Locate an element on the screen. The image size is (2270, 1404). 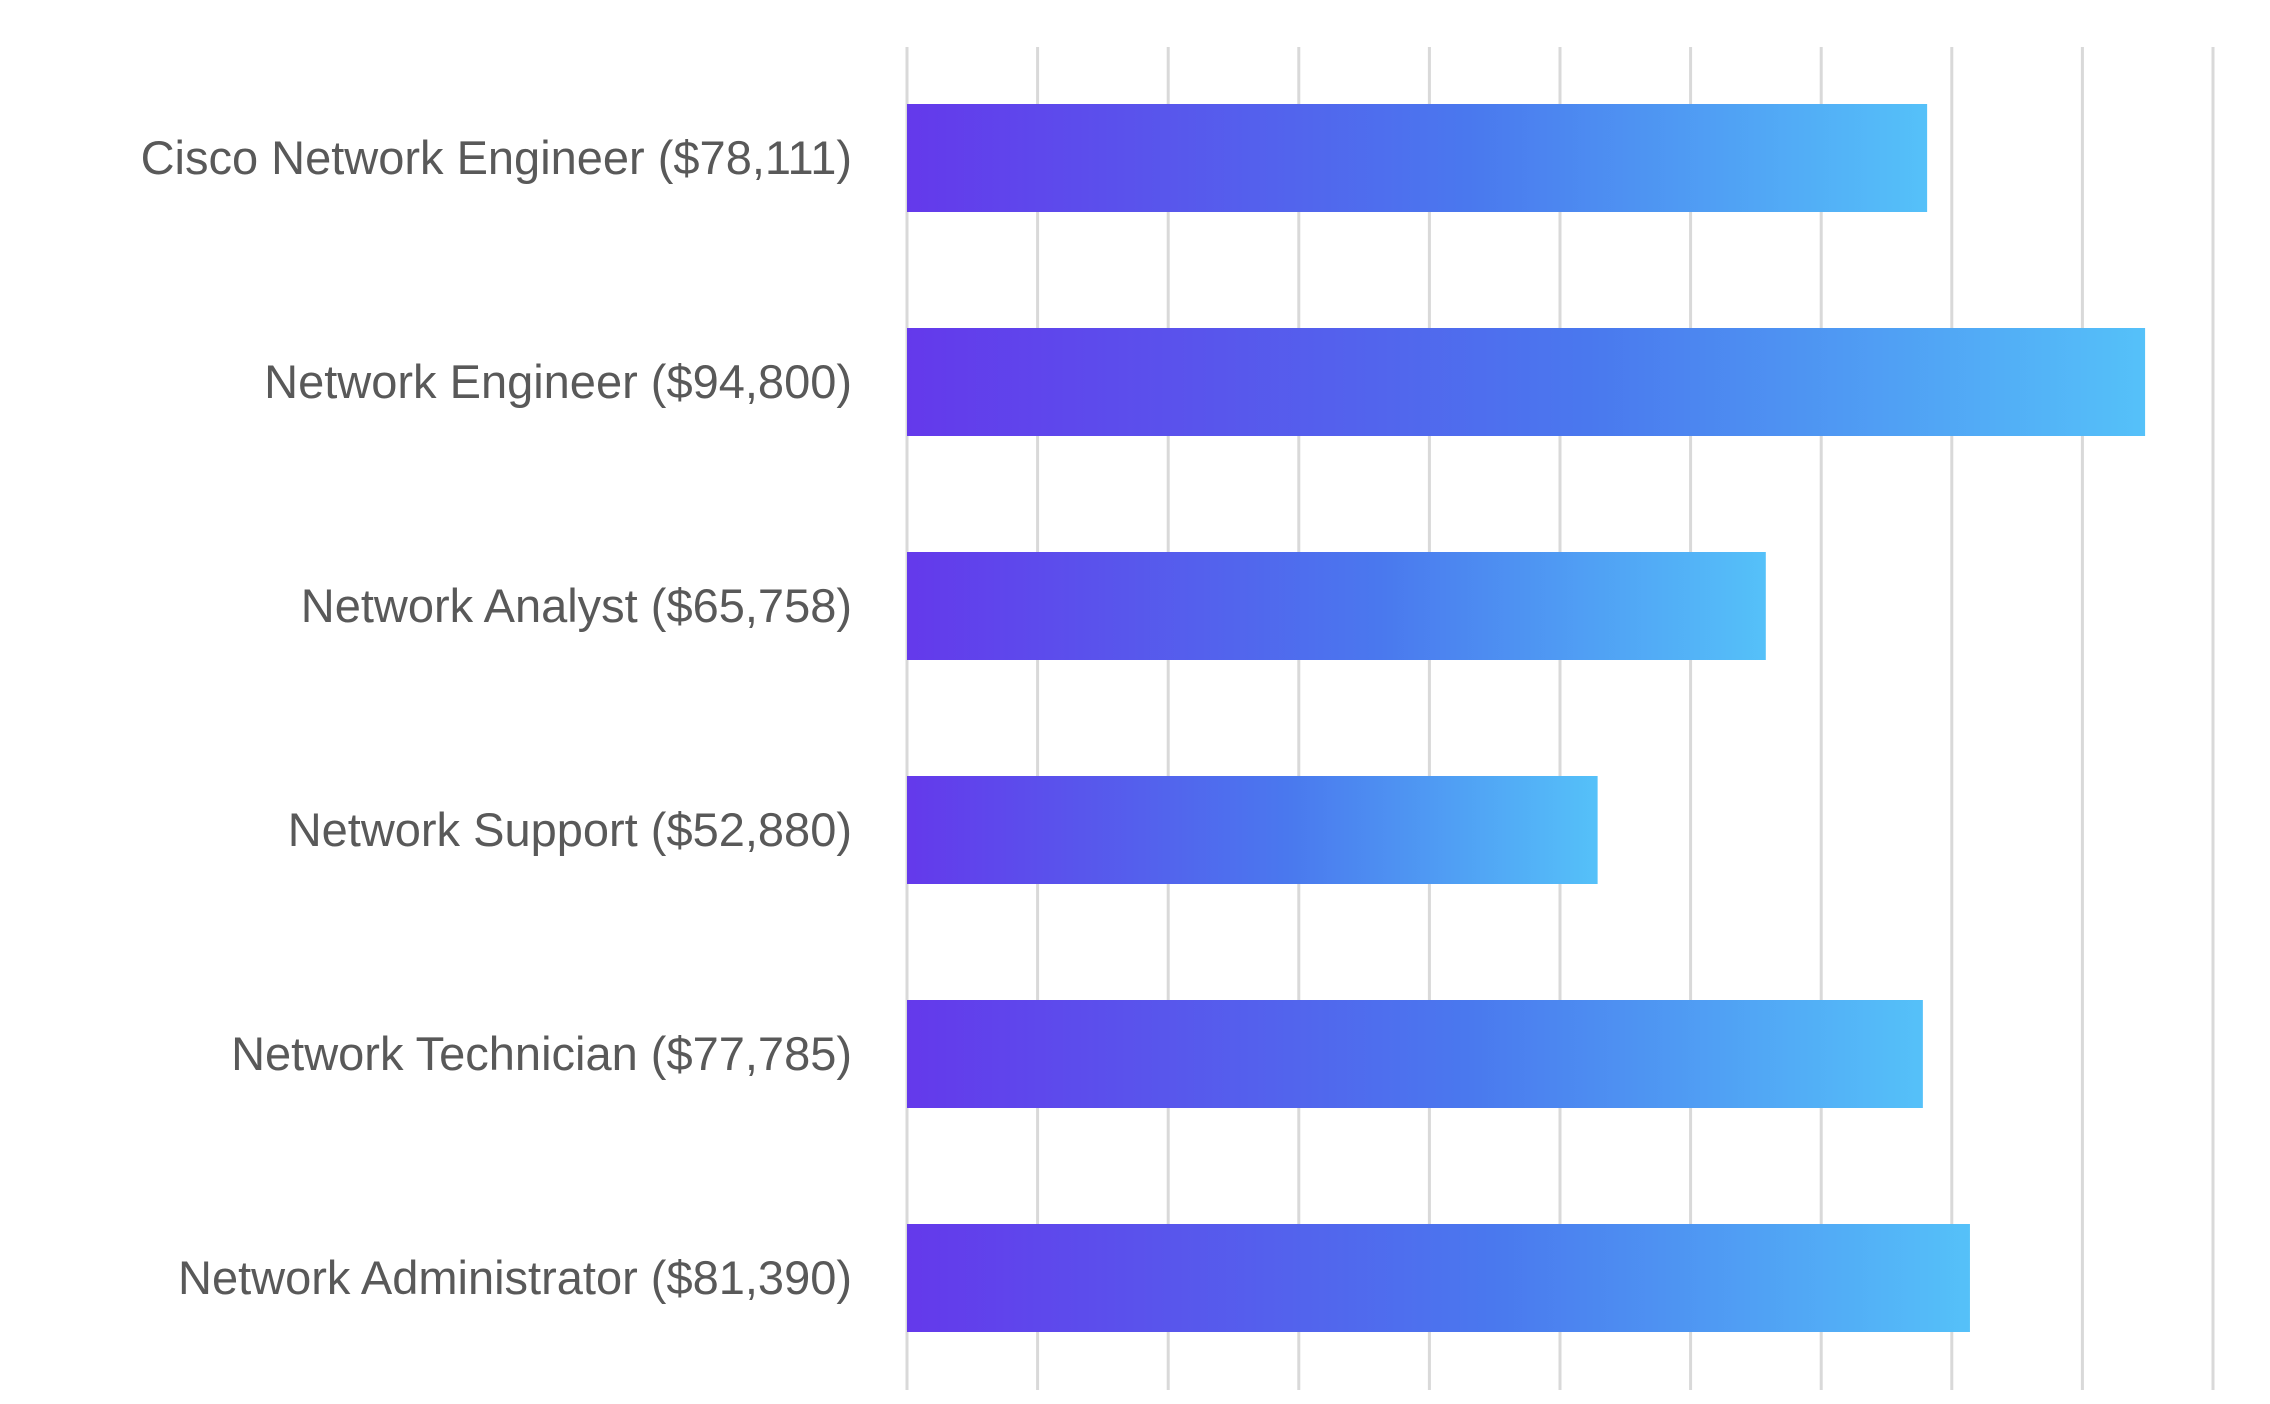
category-label: Network Analyst ($65,758) is located at coordinates (576, 605).